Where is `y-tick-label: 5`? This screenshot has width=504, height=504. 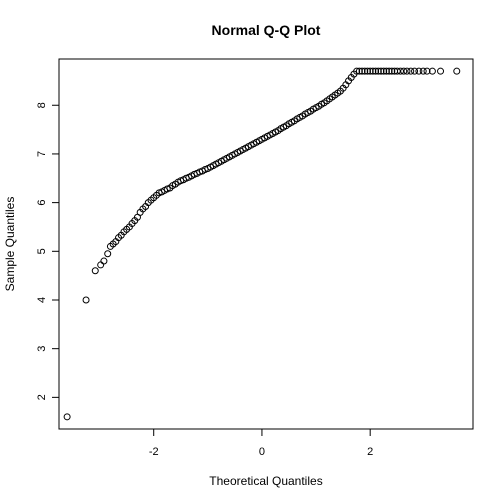
y-tick-label: 5 is located at coordinates (42, 251).